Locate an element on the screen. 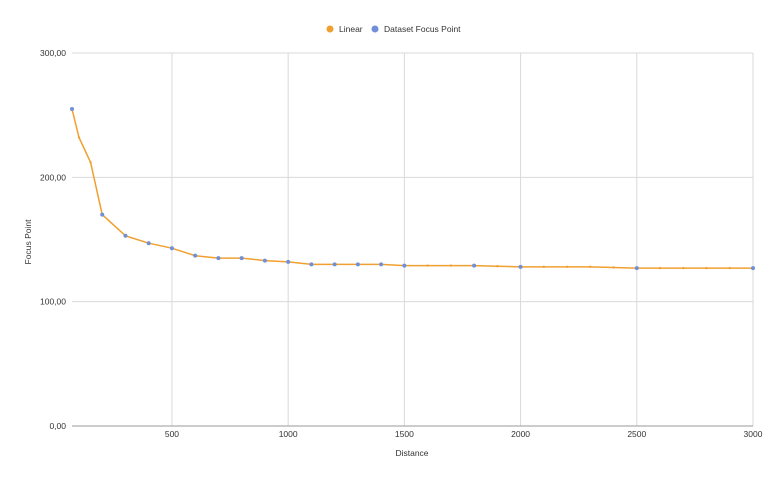  y-axis-title: Focus Point is located at coordinates (28, 242).